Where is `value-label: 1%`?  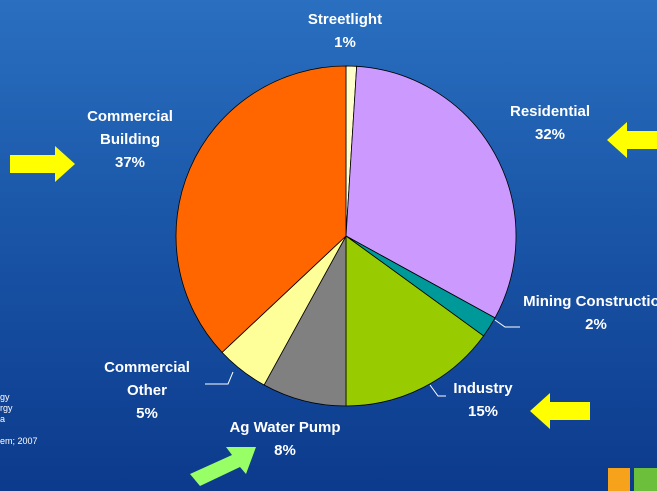 value-label: 1% is located at coordinates (345, 42).